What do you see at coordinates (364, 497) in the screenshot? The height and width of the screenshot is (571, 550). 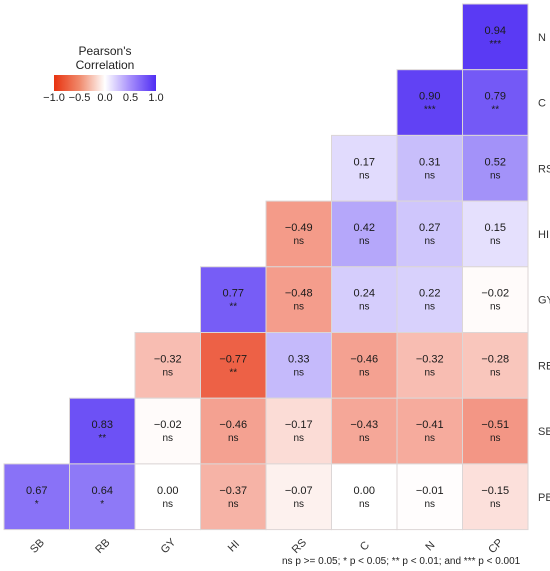 I see `cell-pb-c: 0.00 ns` at bounding box center [364, 497].